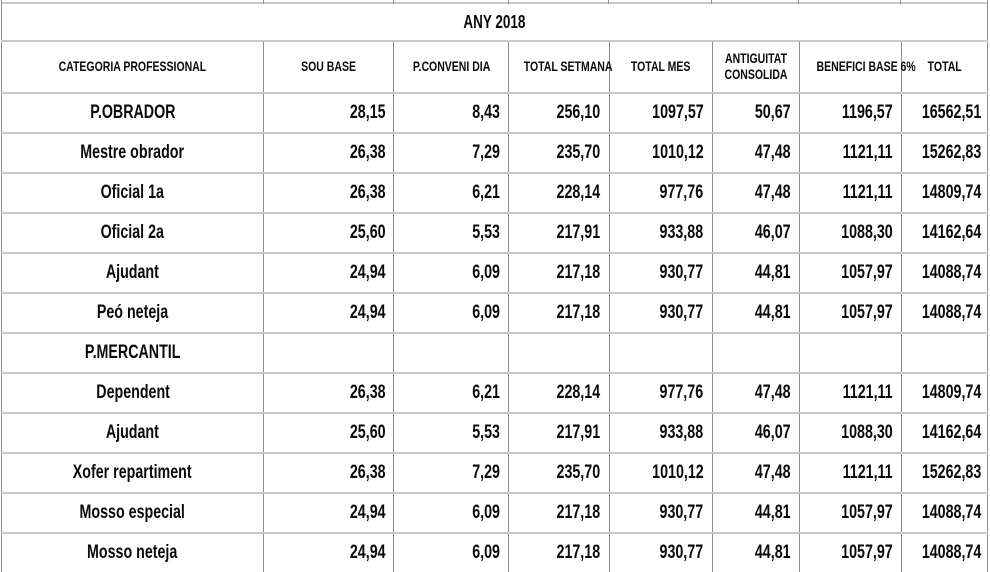 The image size is (990, 572). Describe the element at coordinates (578, 472) in the screenshot. I see `value-label: 235,70` at that location.